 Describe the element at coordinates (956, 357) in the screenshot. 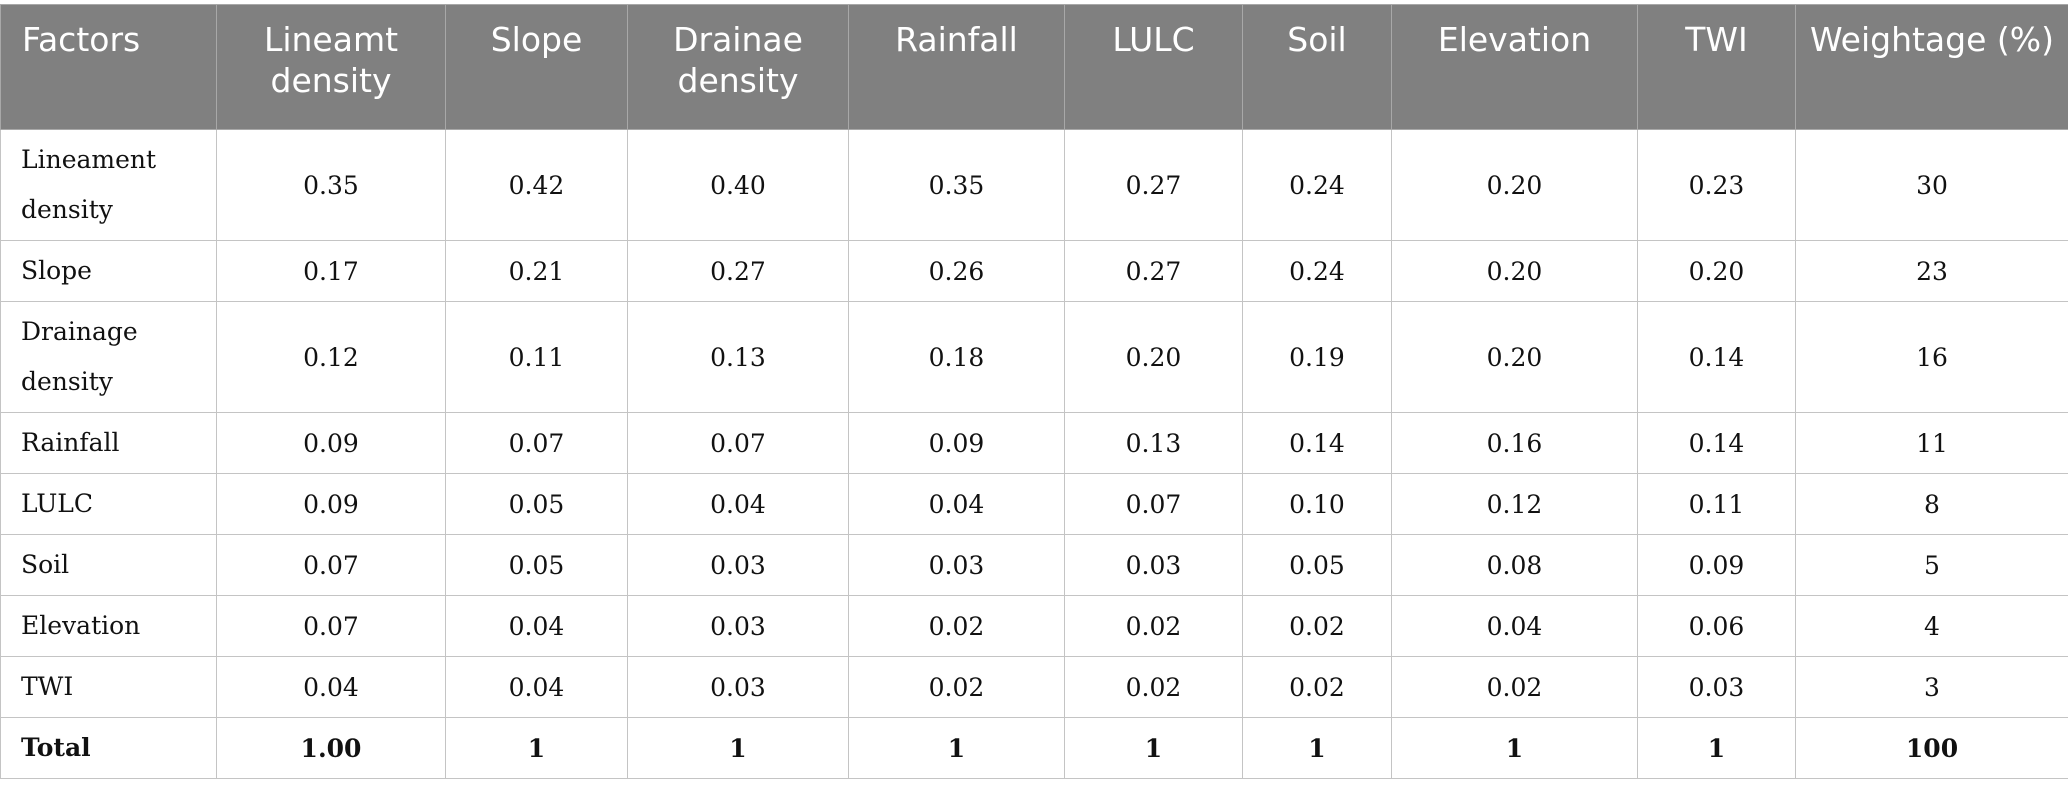

I see `table-cell: 0.18` at that location.